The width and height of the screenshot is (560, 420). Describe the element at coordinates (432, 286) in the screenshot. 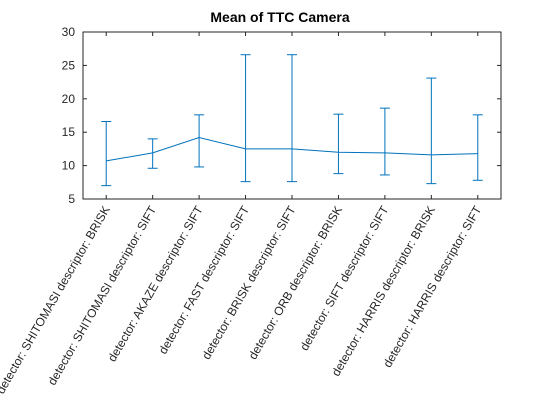

I see `x-tick-label: detector: HARRIS descriptor: SIFT` at that location.